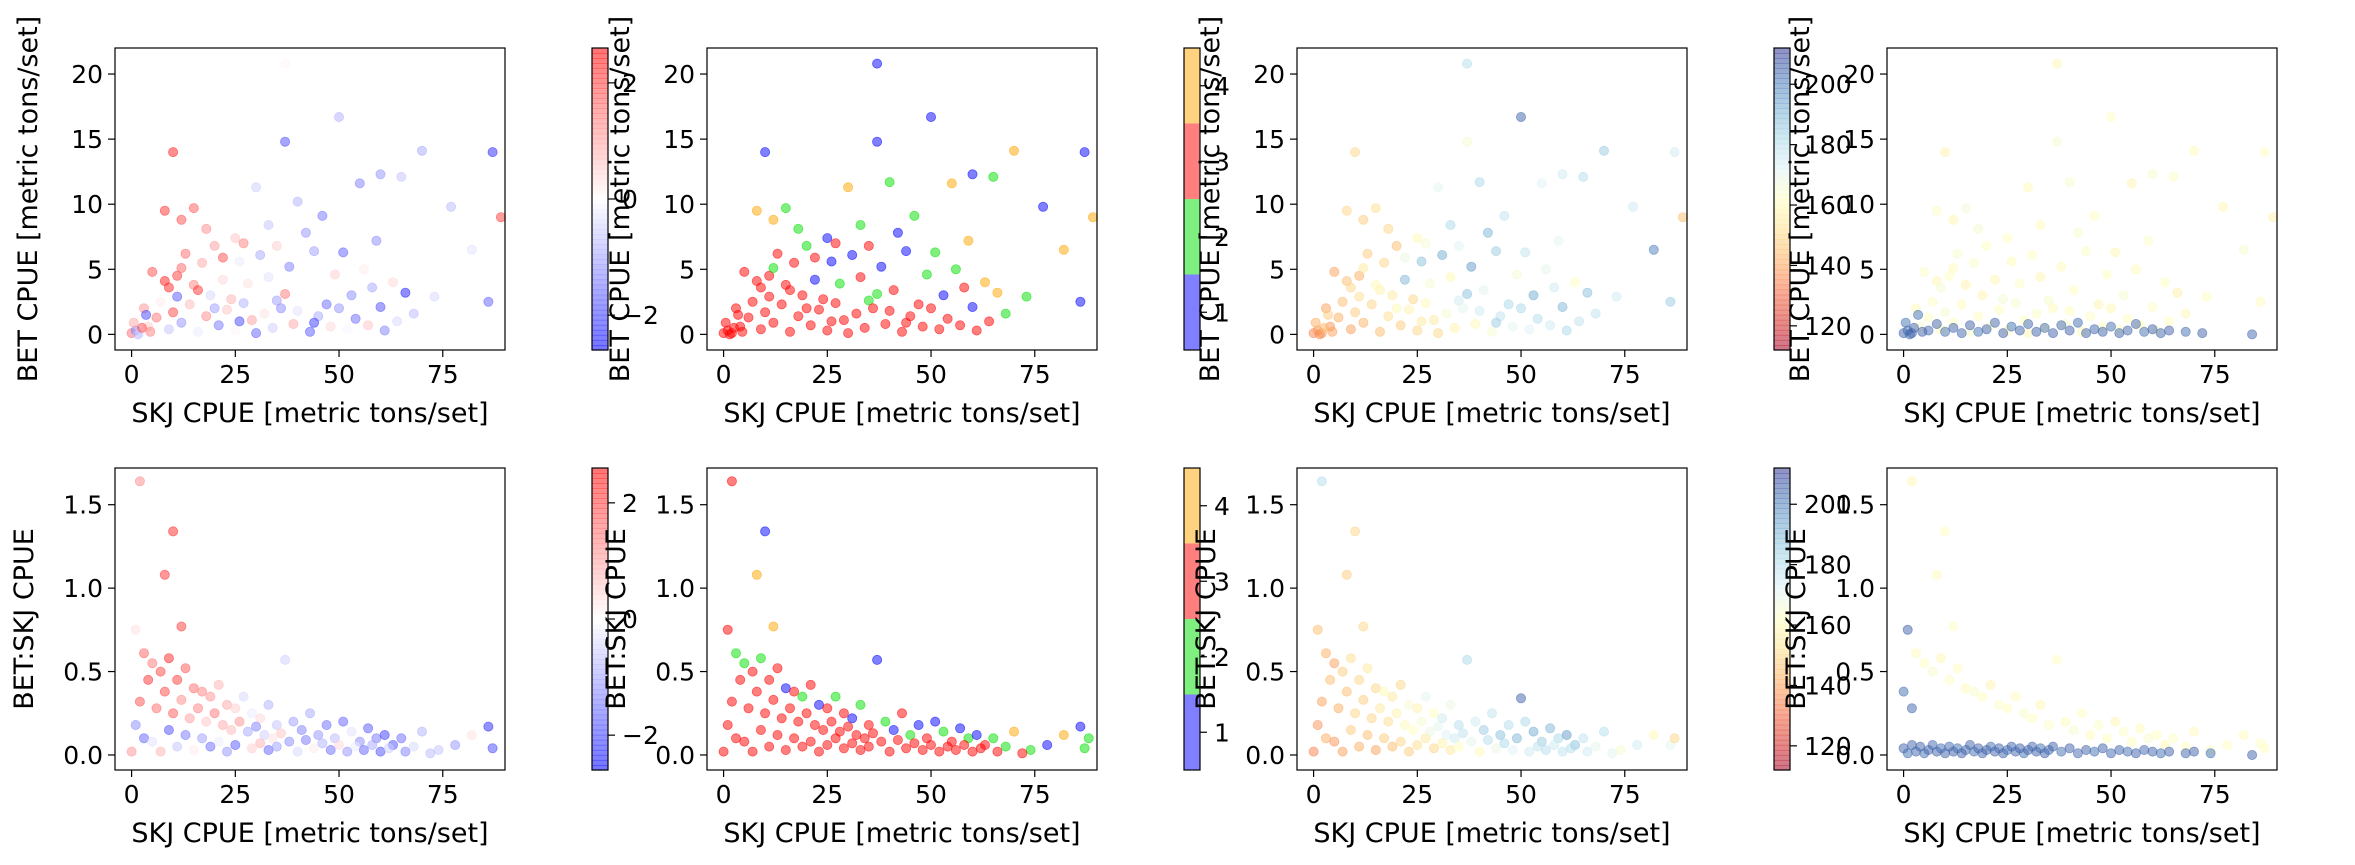 The height and width of the screenshot is (865, 2355). What do you see at coordinates (1265, 672) in the screenshot?
I see `y-tick-label: 0.5` at bounding box center [1265, 672].